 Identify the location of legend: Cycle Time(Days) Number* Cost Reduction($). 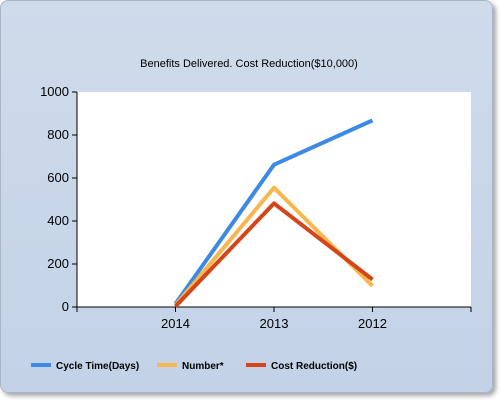
(194, 366).